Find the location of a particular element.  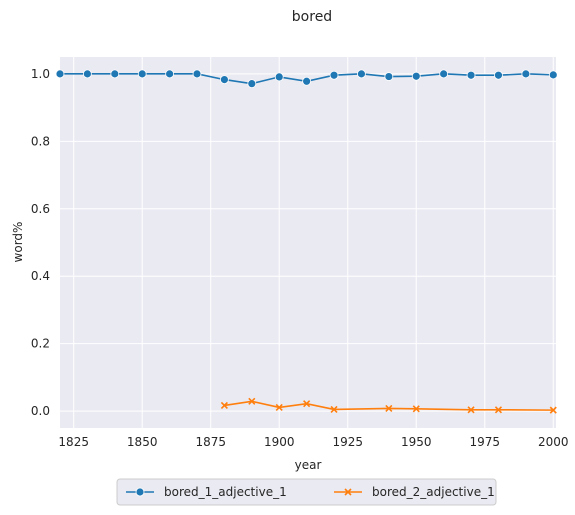

legend: bored_1_adjective_1 bored_2_adjective_1 is located at coordinates (306, 492).